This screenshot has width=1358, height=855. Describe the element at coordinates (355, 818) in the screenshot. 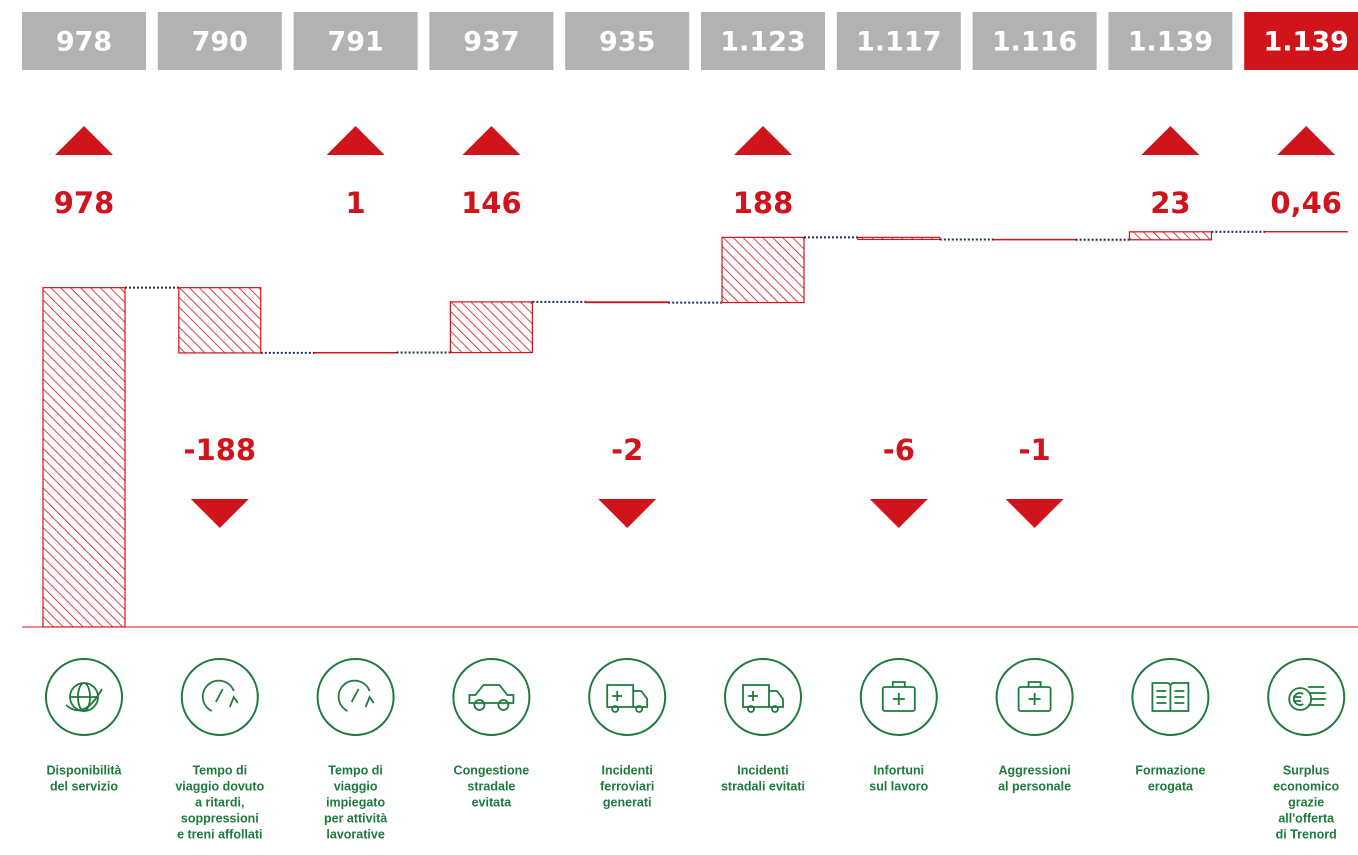

I see `category-label: per attività` at that location.